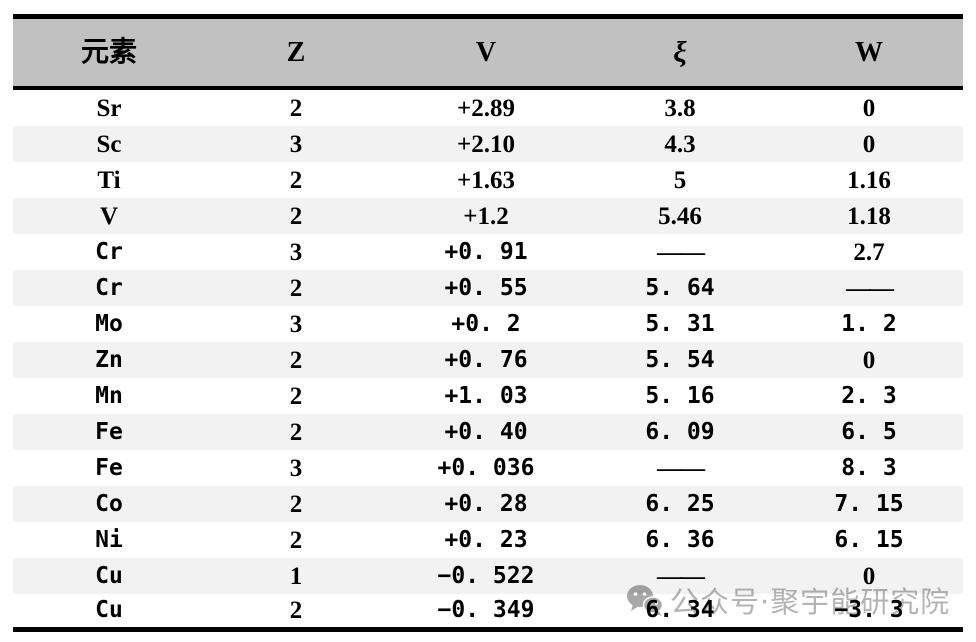 Image resolution: width=976 pixels, height=642 pixels. I want to click on cell-v: +1.2, so click(486, 216).